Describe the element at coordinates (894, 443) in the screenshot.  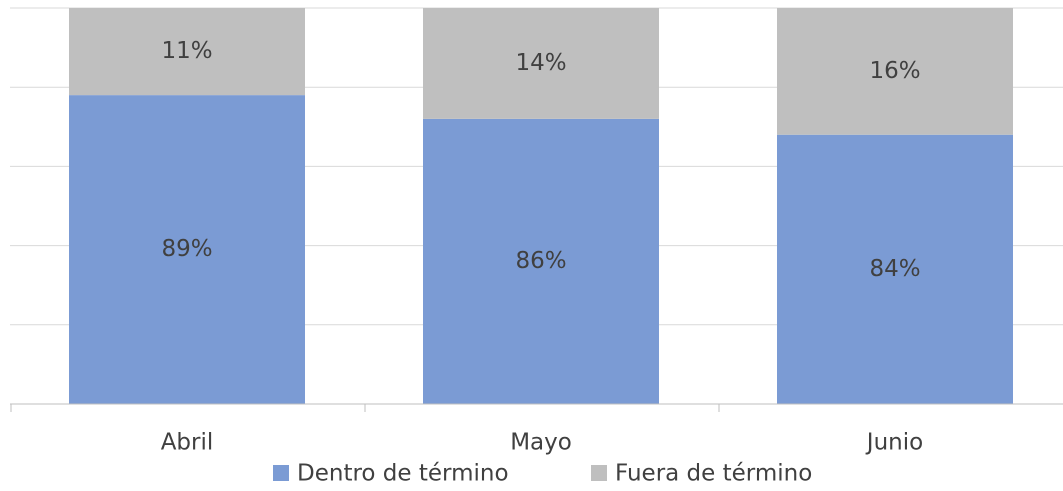
I see `x-tick-label: Junio` at that location.